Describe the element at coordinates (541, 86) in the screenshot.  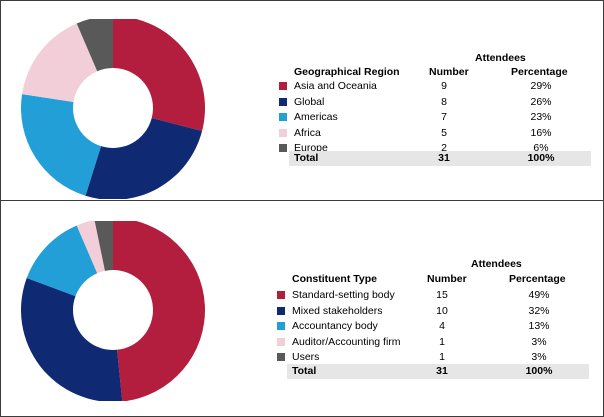
I see `value-percentage: 29%` at that location.